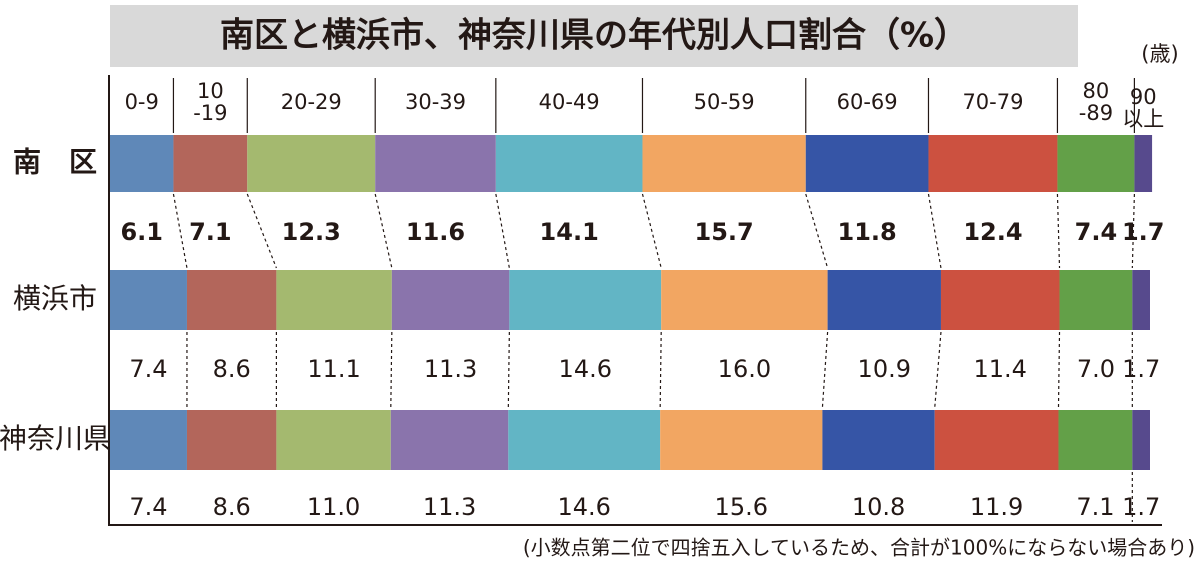  Describe the element at coordinates (210, 102) in the screenshot. I see `age-group-label: 10 -19` at that location.